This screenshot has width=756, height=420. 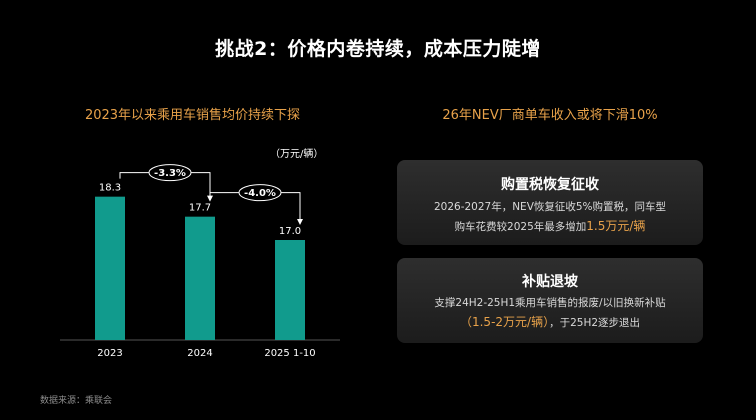 What do you see at coordinates (192, 115) in the screenshot?
I see `chart-heading: 2023年以来乘用车销售均价持续下探` at bounding box center [192, 115].